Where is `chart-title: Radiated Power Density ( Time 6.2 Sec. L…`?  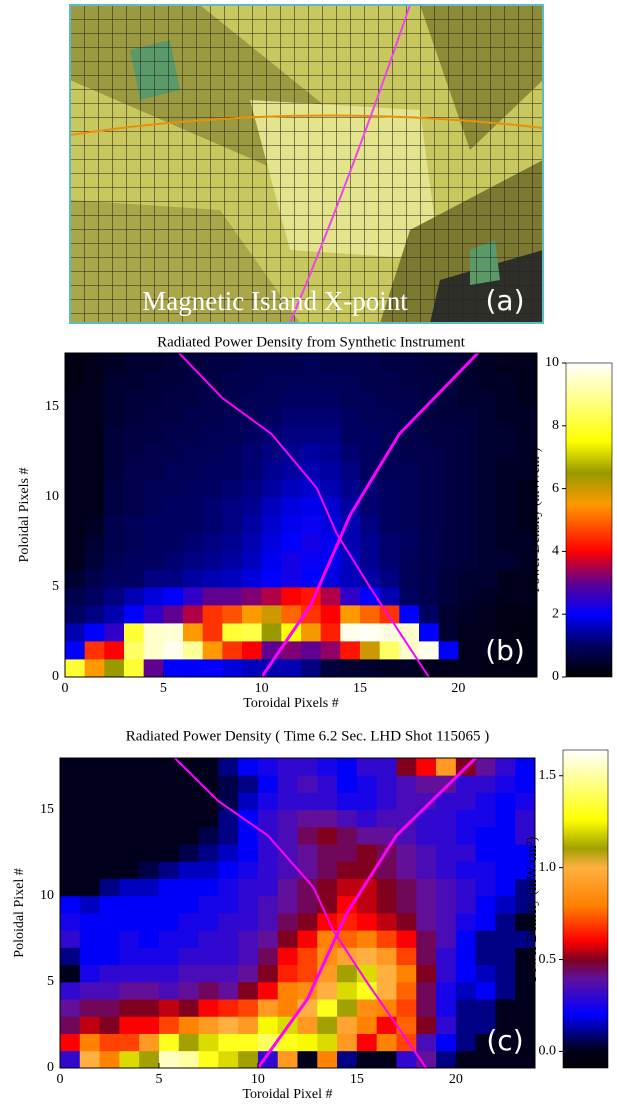 chart-title: Radiated Power Density ( Time 6.2 Sec. L… is located at coordinates (308, 736).